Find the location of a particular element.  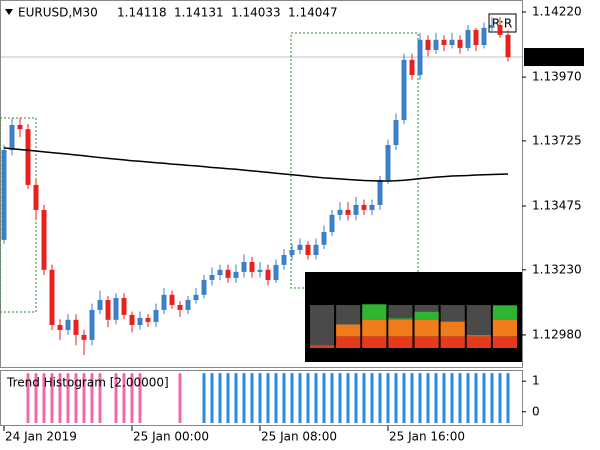

strength-currency: AUD is located at coordinates (453, 355).